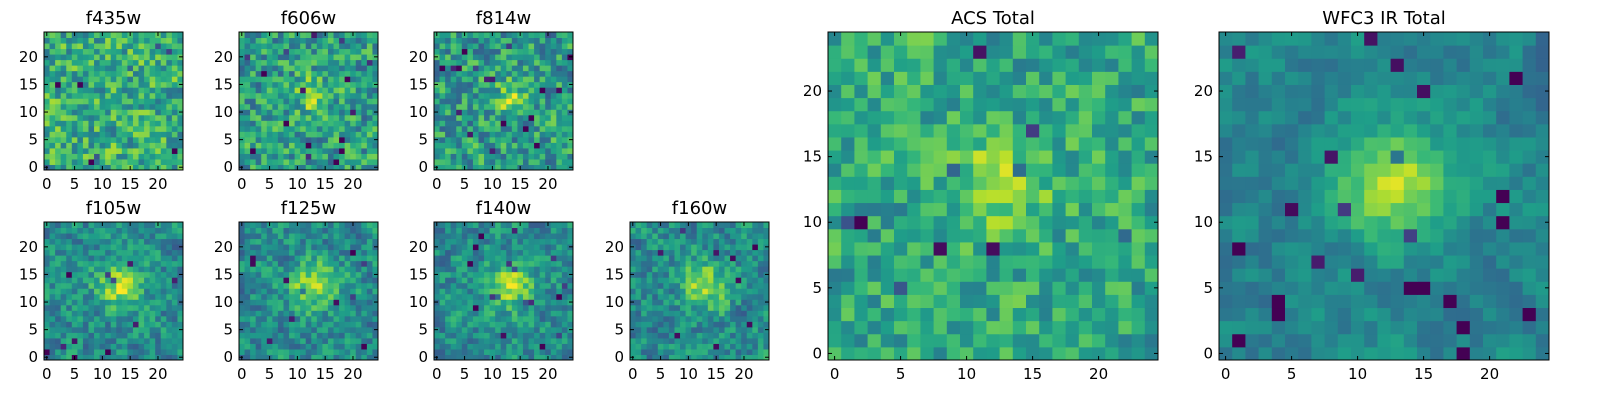  Describe the element at coordinates (33, 140) in the screenshot. I see `y-tick-label: 5` at that location.